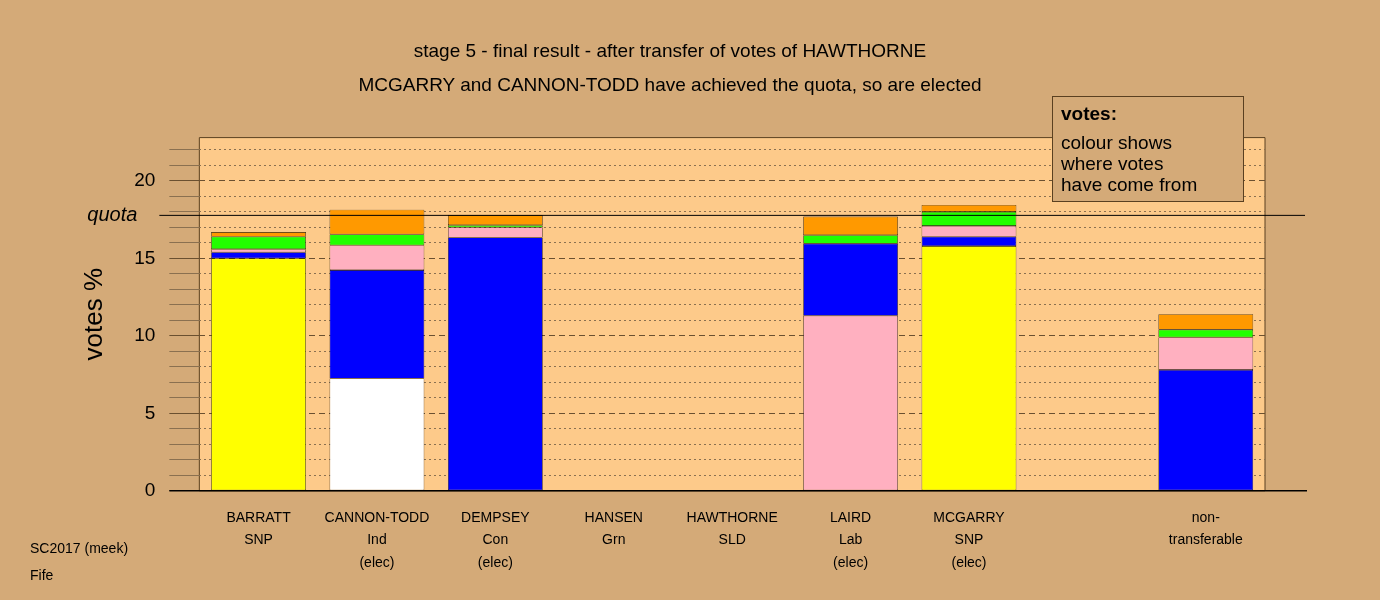  Describe the element at coordinates (496, 539) in the screenshot. I see `x-tick-label: DEMPSEY Con (elec)` at that location.